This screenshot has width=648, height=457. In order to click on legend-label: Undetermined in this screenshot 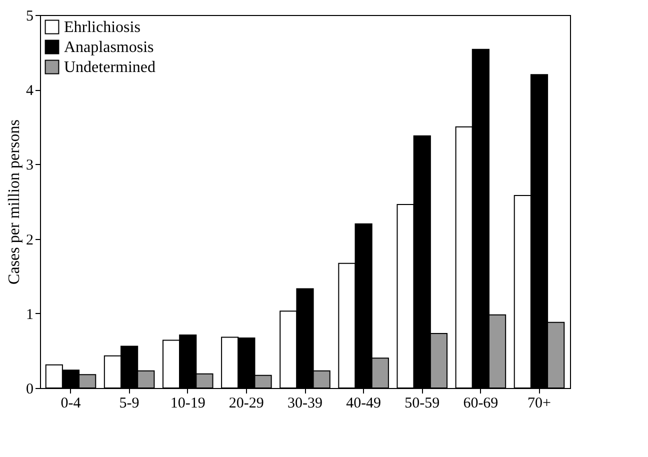, I will do `click(110, 67)`.